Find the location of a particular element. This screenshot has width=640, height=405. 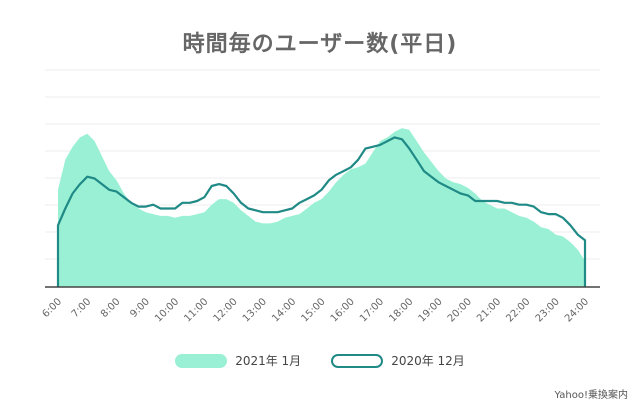

legend: 2021年 1月 2020年 12月 is located at coordinates (320, 360).